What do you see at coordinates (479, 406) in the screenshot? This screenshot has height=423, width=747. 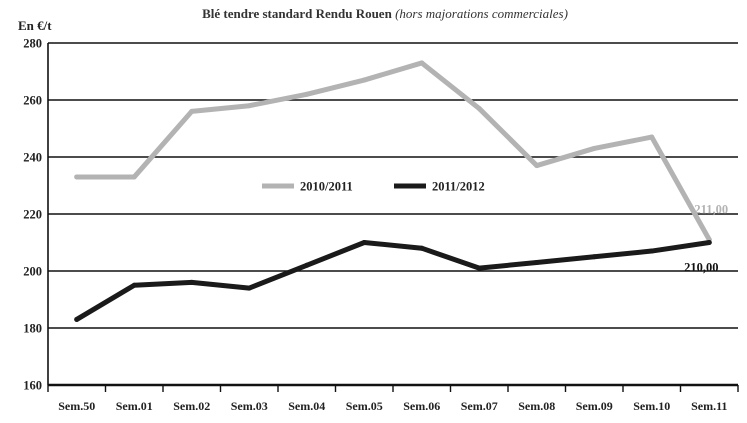 I see `x-tick-label: Sem.07` at bounding box center [479, 406].